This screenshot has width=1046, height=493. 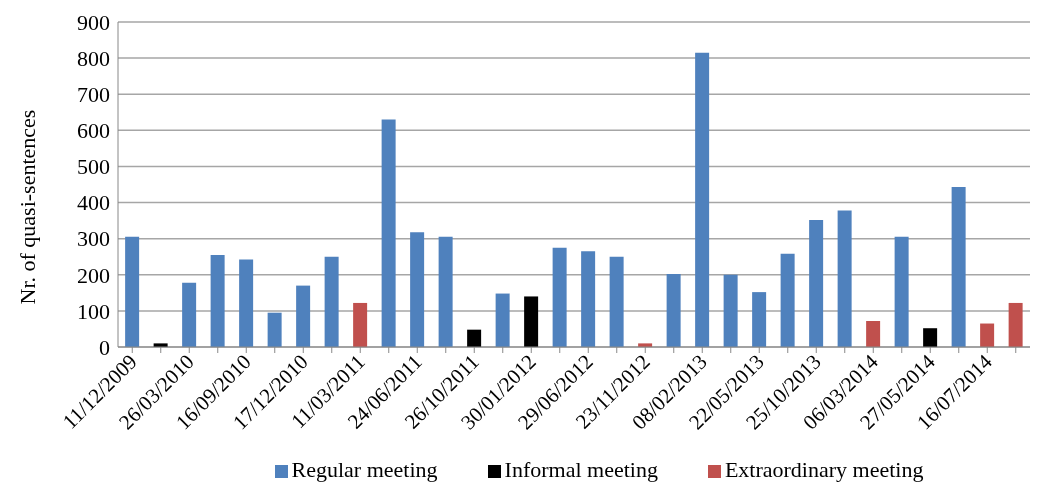 I want to click on legend-label: Extraordinary meeting, so click(x=824, y=469).